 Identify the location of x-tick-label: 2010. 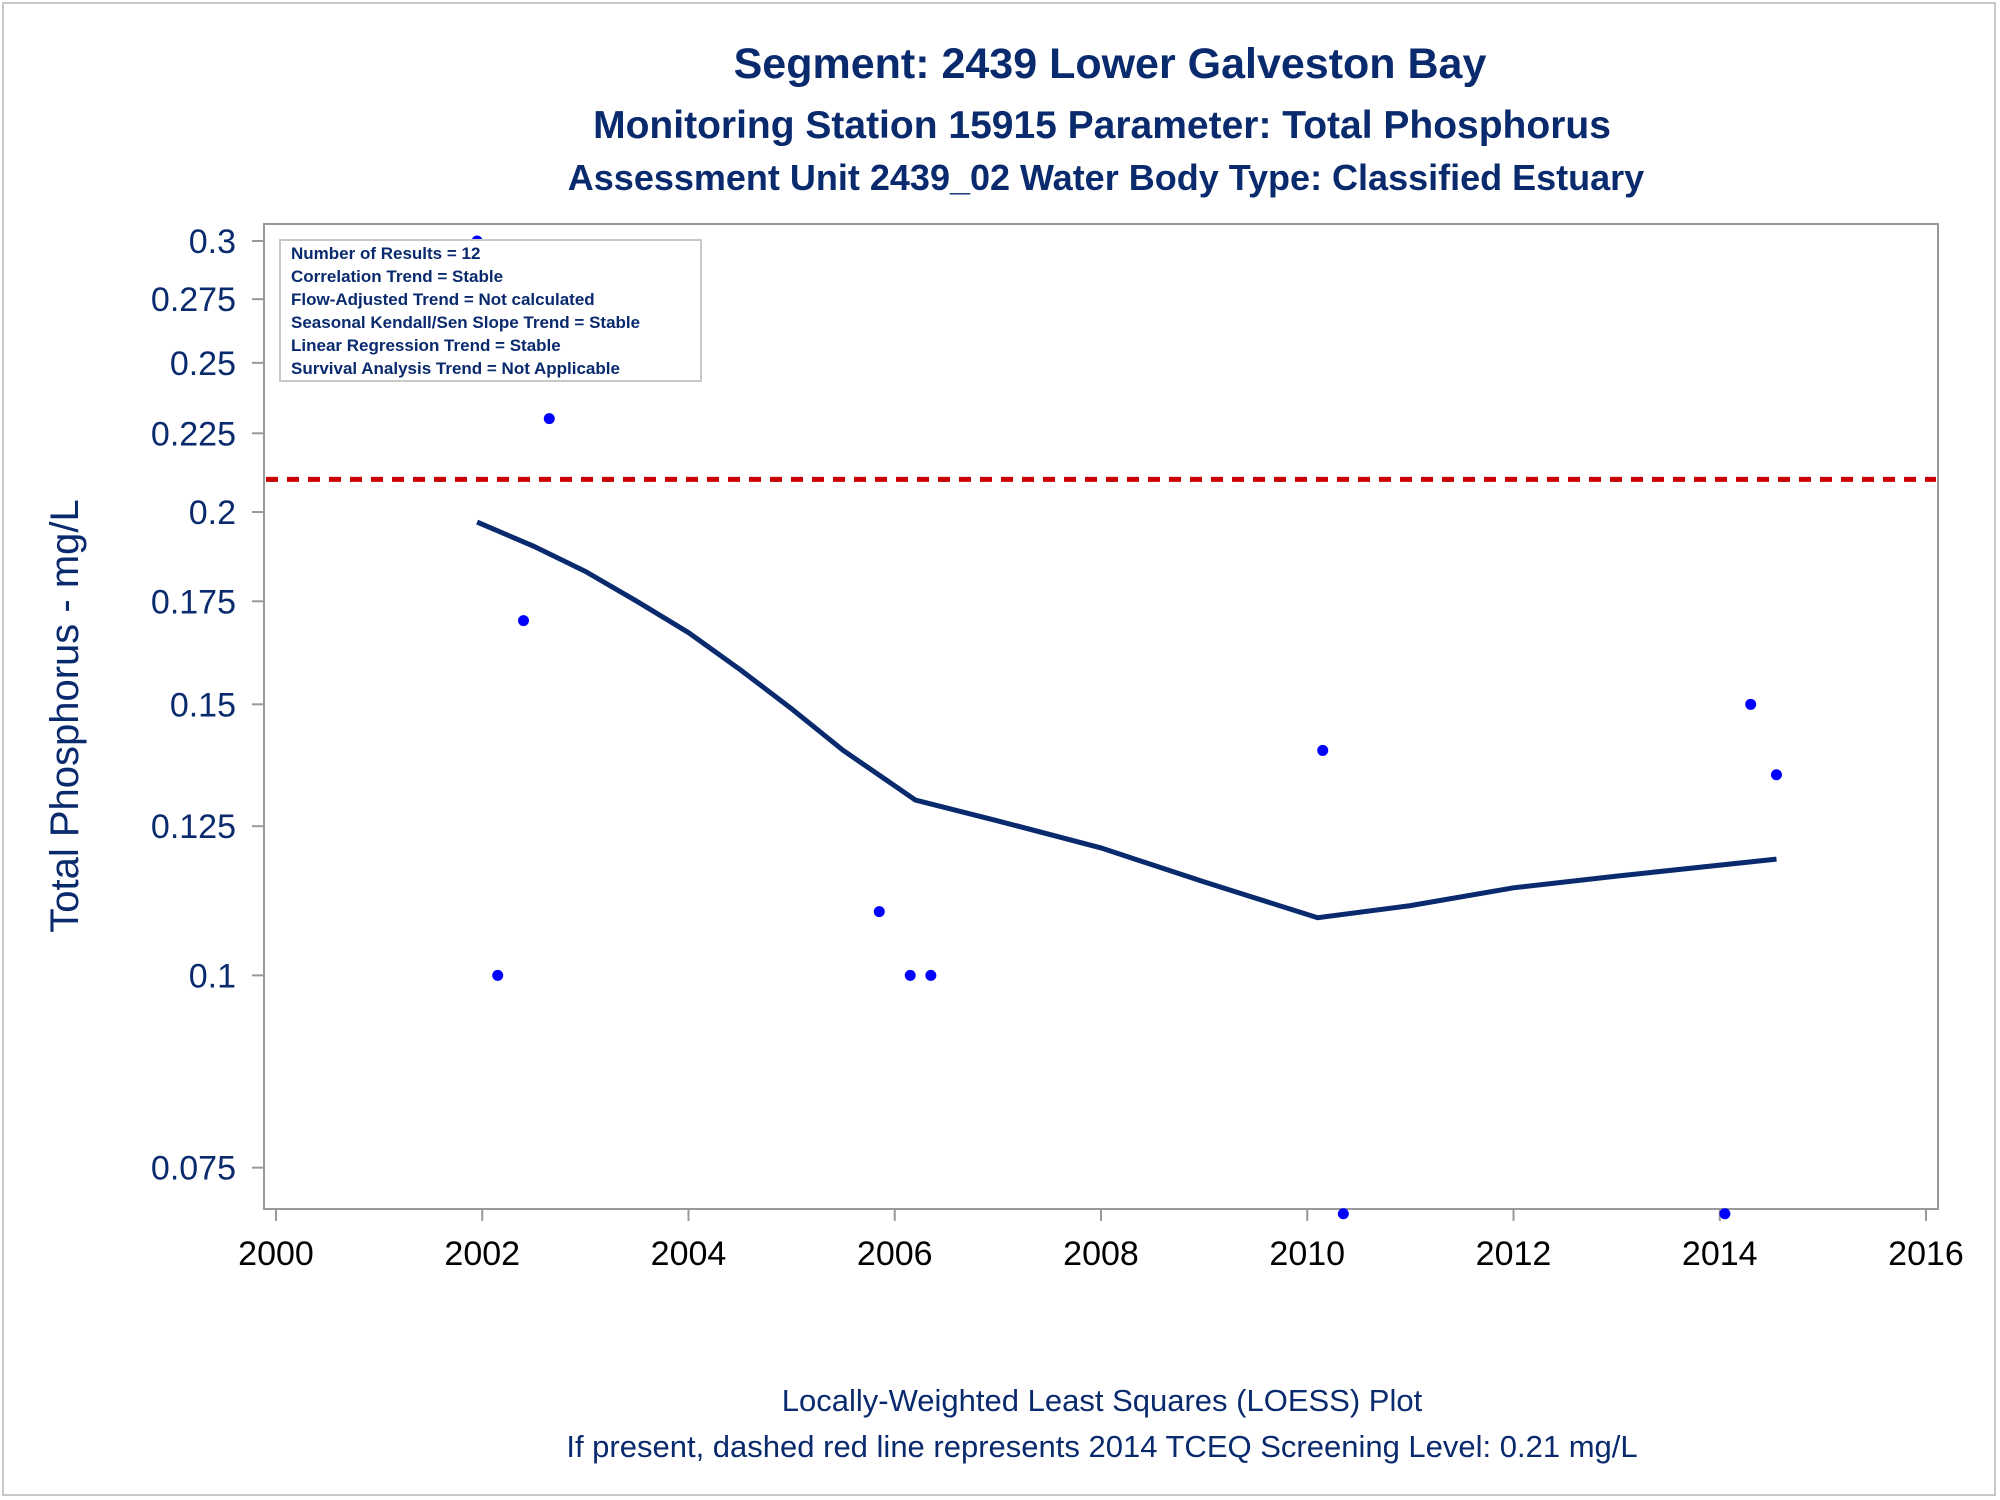
(1307, 1254).